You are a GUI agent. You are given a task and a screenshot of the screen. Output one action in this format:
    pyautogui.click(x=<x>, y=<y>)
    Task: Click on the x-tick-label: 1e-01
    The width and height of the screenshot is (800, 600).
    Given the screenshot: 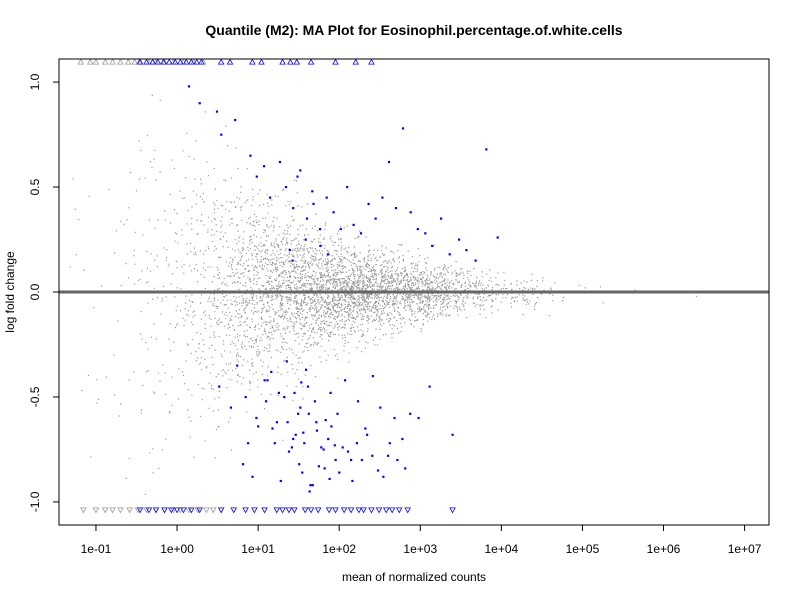 What is the action you would take?
    pyautogui.click(x=96, y=549)
    